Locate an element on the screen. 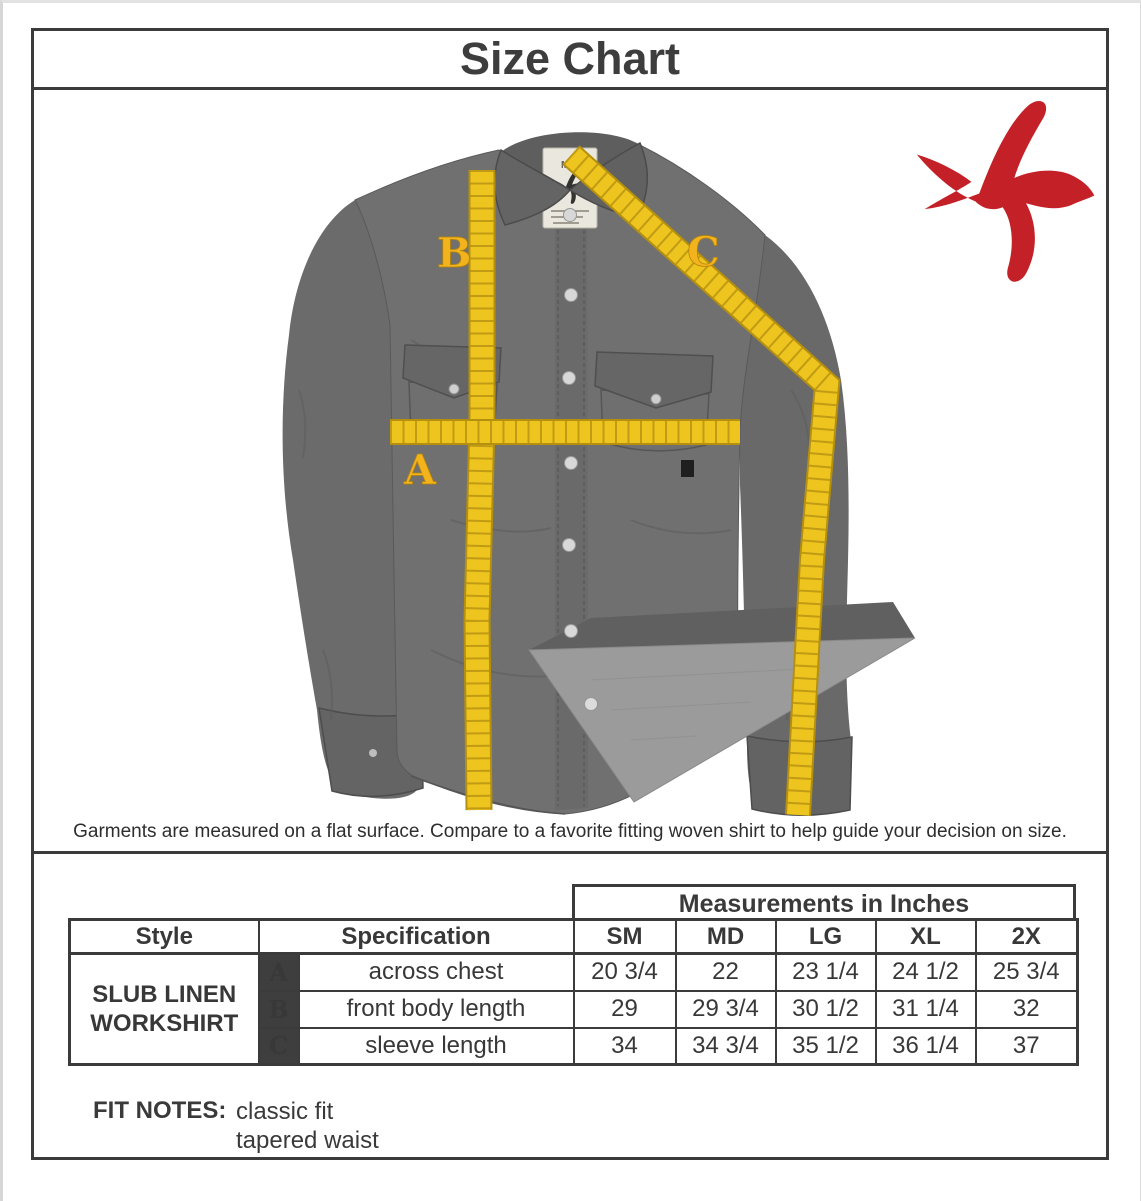 The width and height of the screenshot is (1141, 1201). style-name-cell: SLUB LINEN WORKSHIRT is located at coordinates (164, 1009).